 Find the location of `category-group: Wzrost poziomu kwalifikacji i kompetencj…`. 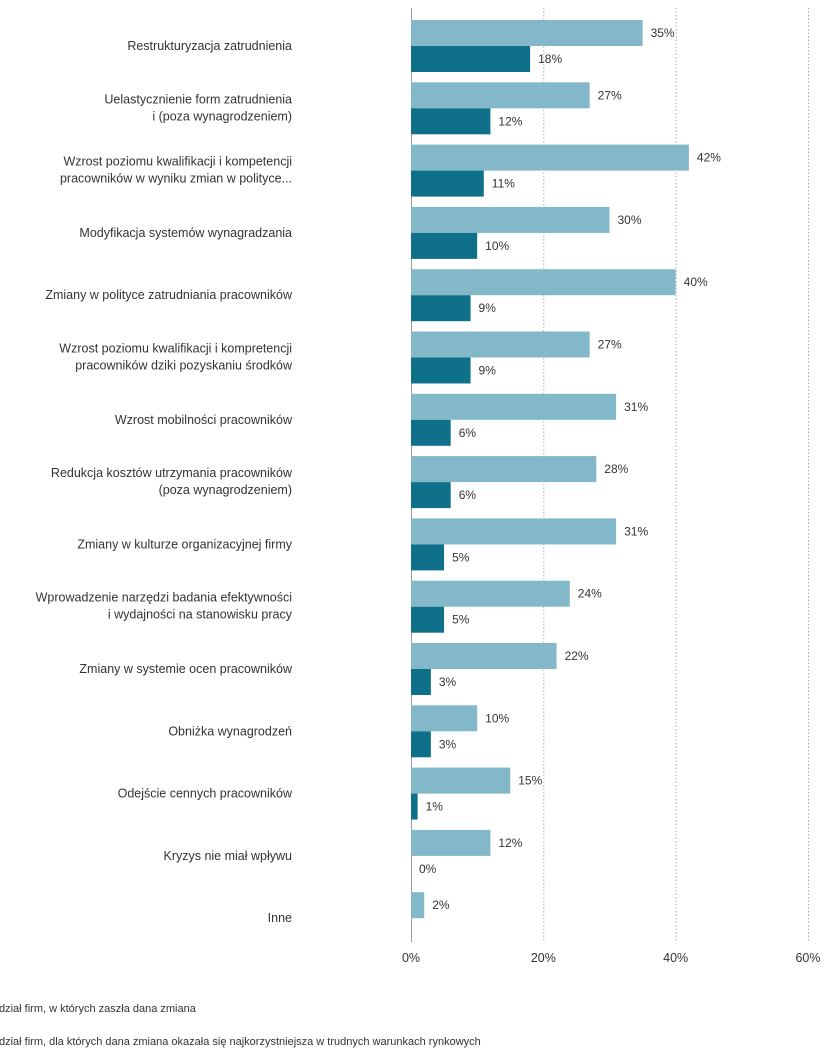

category-group: Wzrost poziomu kwalifikacji i kompetencj… is located at coordinates (390, 170).